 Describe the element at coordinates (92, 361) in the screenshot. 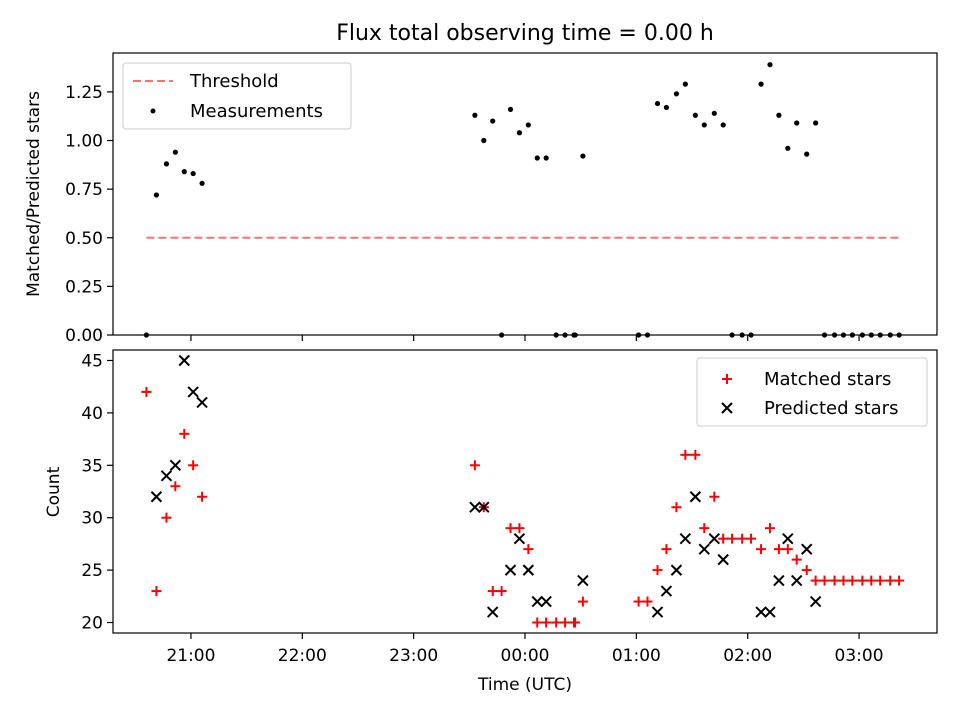

I see `count-y-tick-label: 45` at that location.